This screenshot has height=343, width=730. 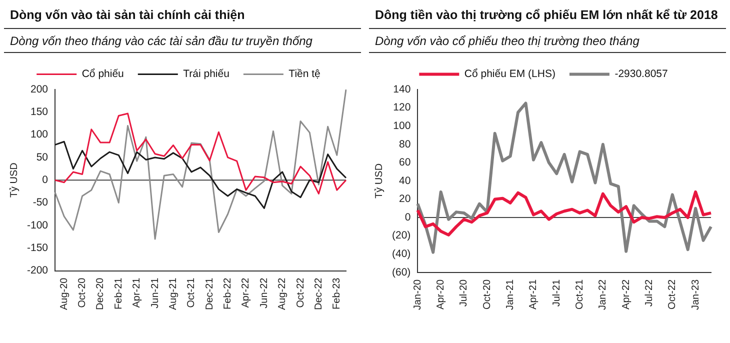 I want to click on y-tick-label: 50, so click(x=42, y=157).